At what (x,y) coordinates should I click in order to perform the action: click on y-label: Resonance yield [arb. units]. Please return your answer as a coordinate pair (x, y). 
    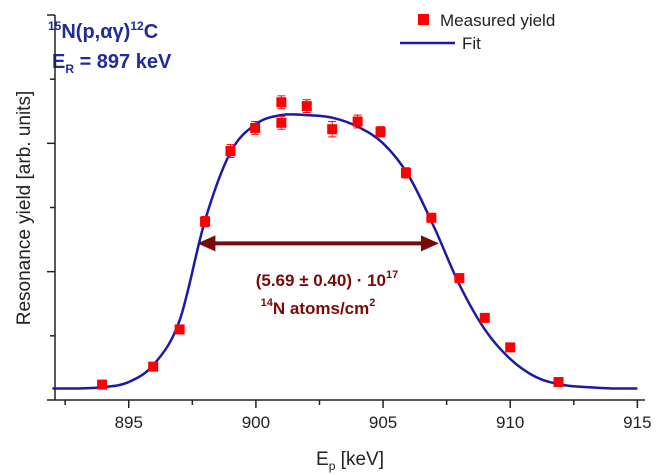
    Looking at the image, I should click on (24, 208).